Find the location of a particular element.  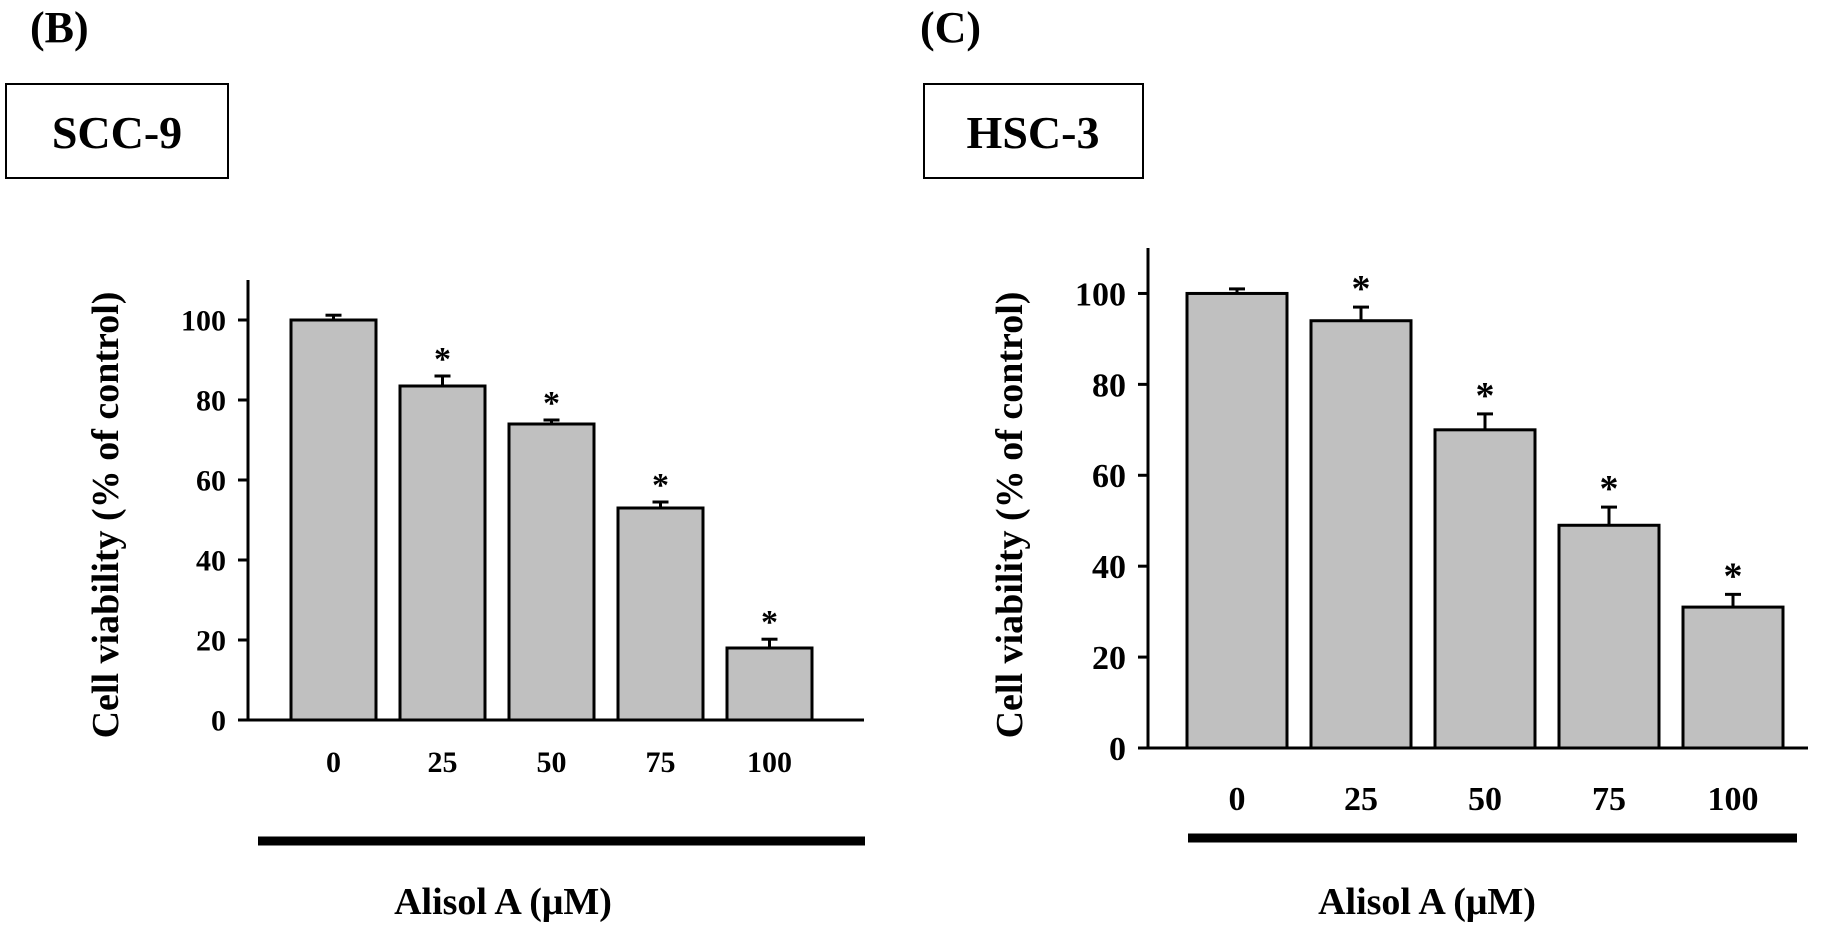

panel-label: (C) is located at coordinates (950, 27).